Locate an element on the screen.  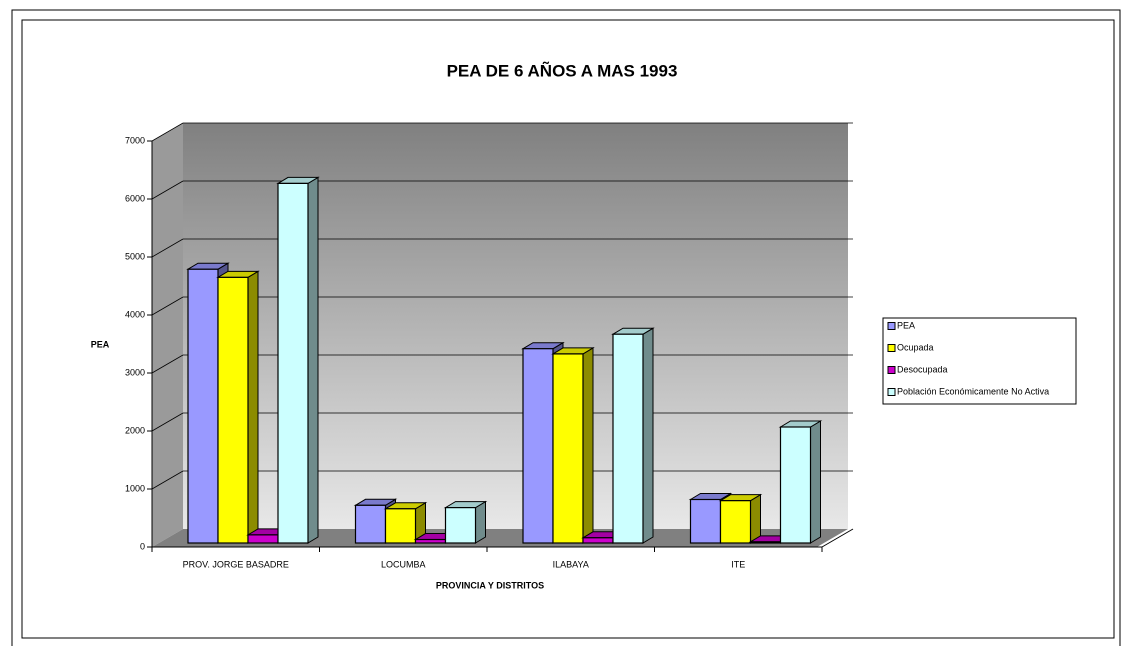
y-tick-label: 6000 is located at coordinates (135, 198).